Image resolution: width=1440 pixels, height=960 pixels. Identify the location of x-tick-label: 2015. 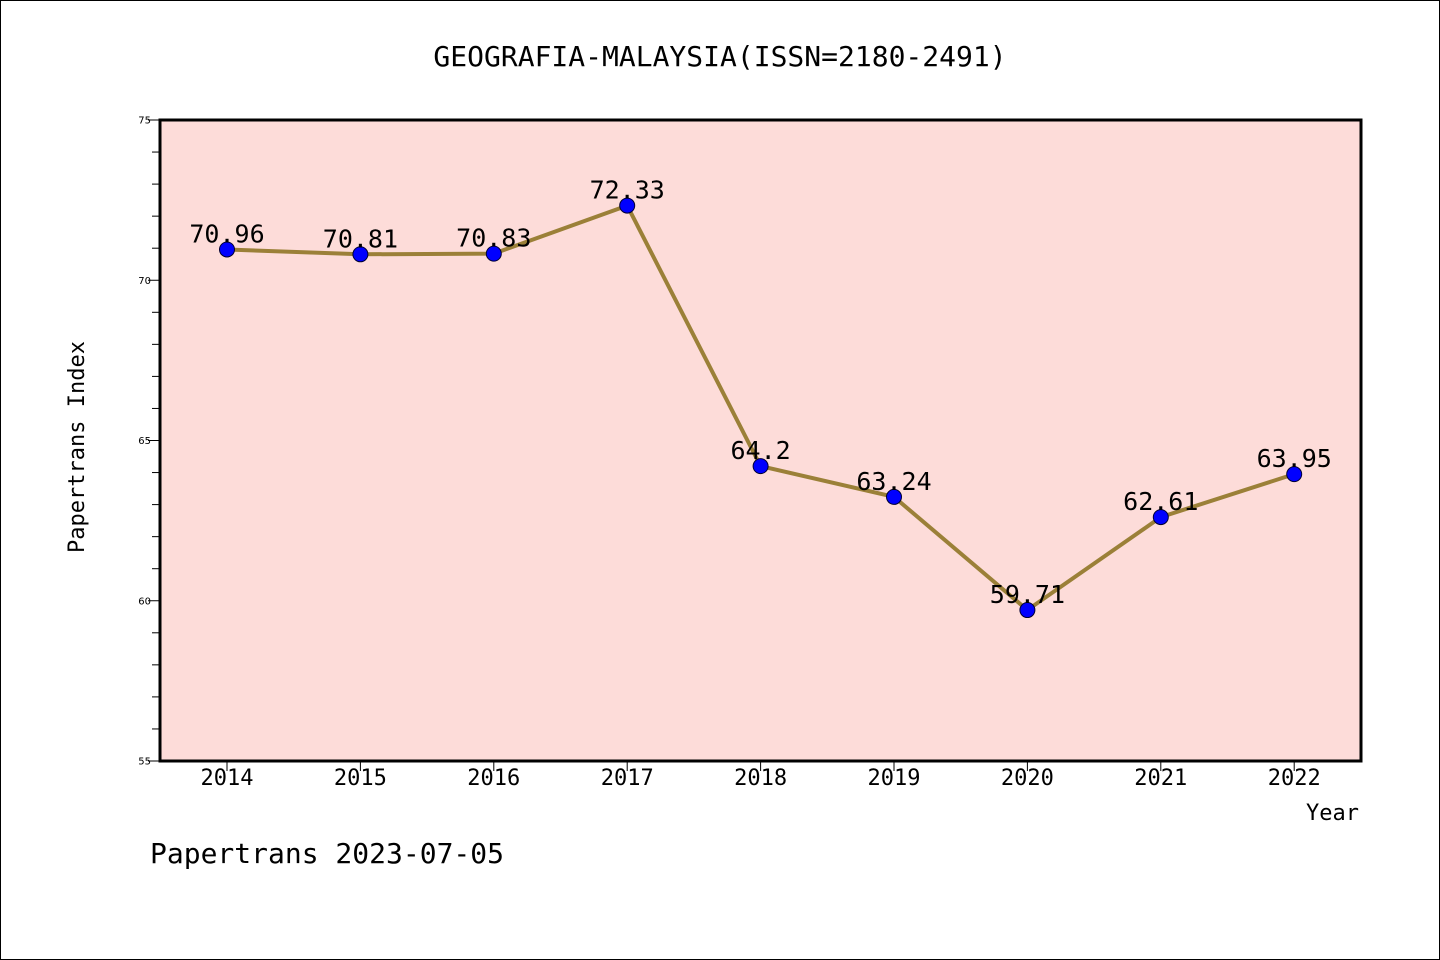
(360, 778).